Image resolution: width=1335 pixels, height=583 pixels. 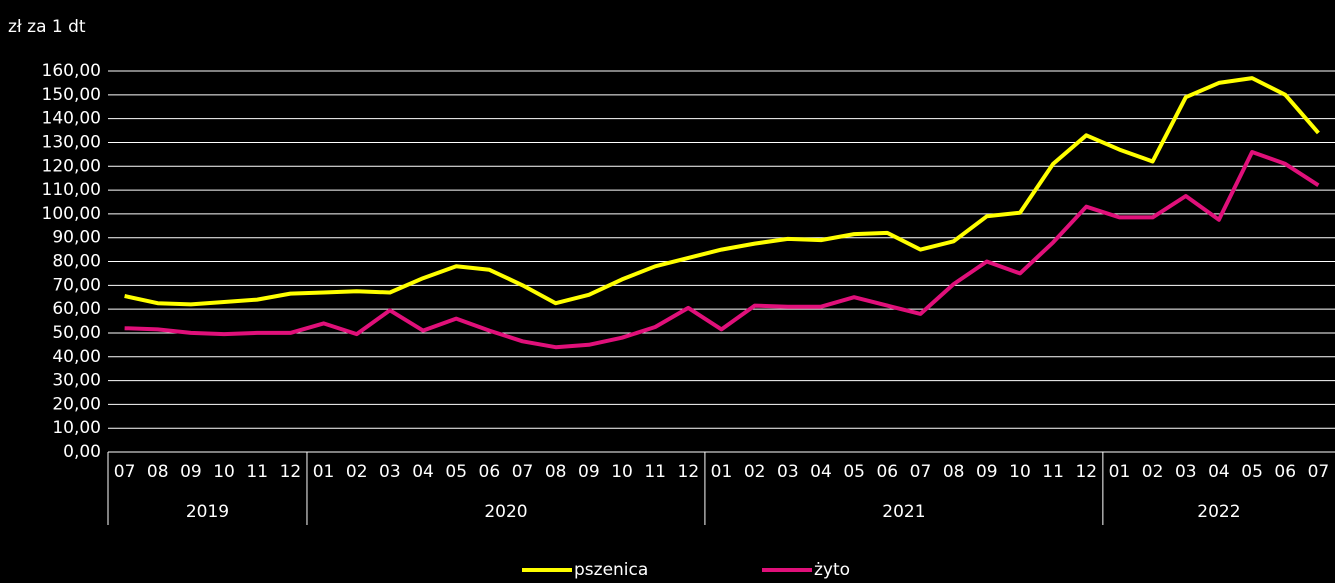 I want to click on y-tick-label: 60,00, so click(x=76, y=309).